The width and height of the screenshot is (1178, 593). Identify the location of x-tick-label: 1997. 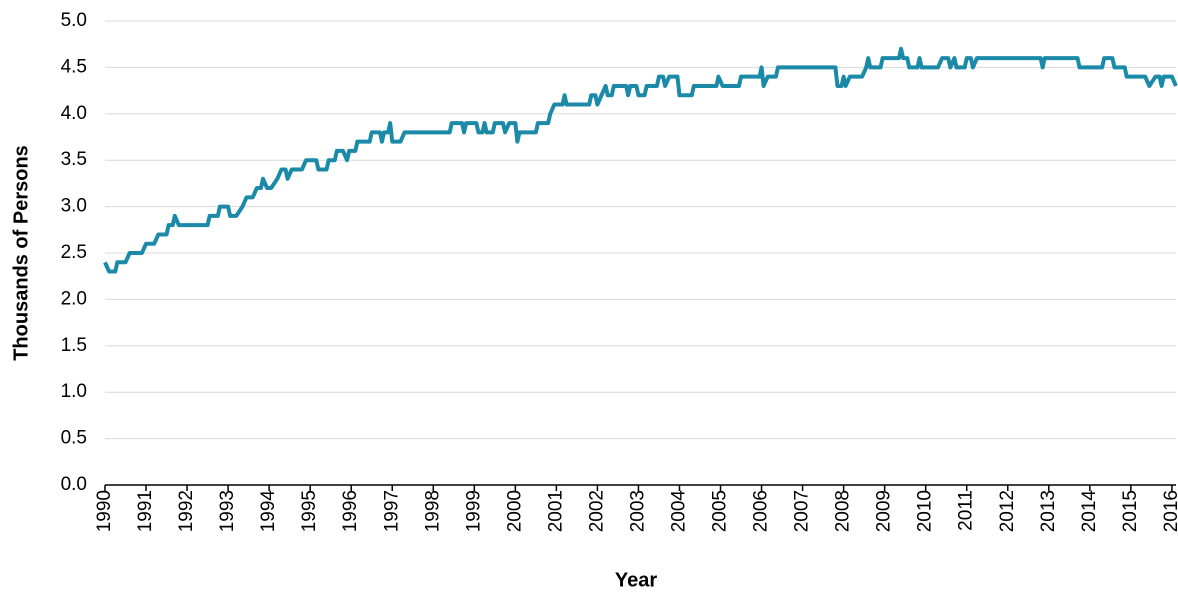
(391, 511).